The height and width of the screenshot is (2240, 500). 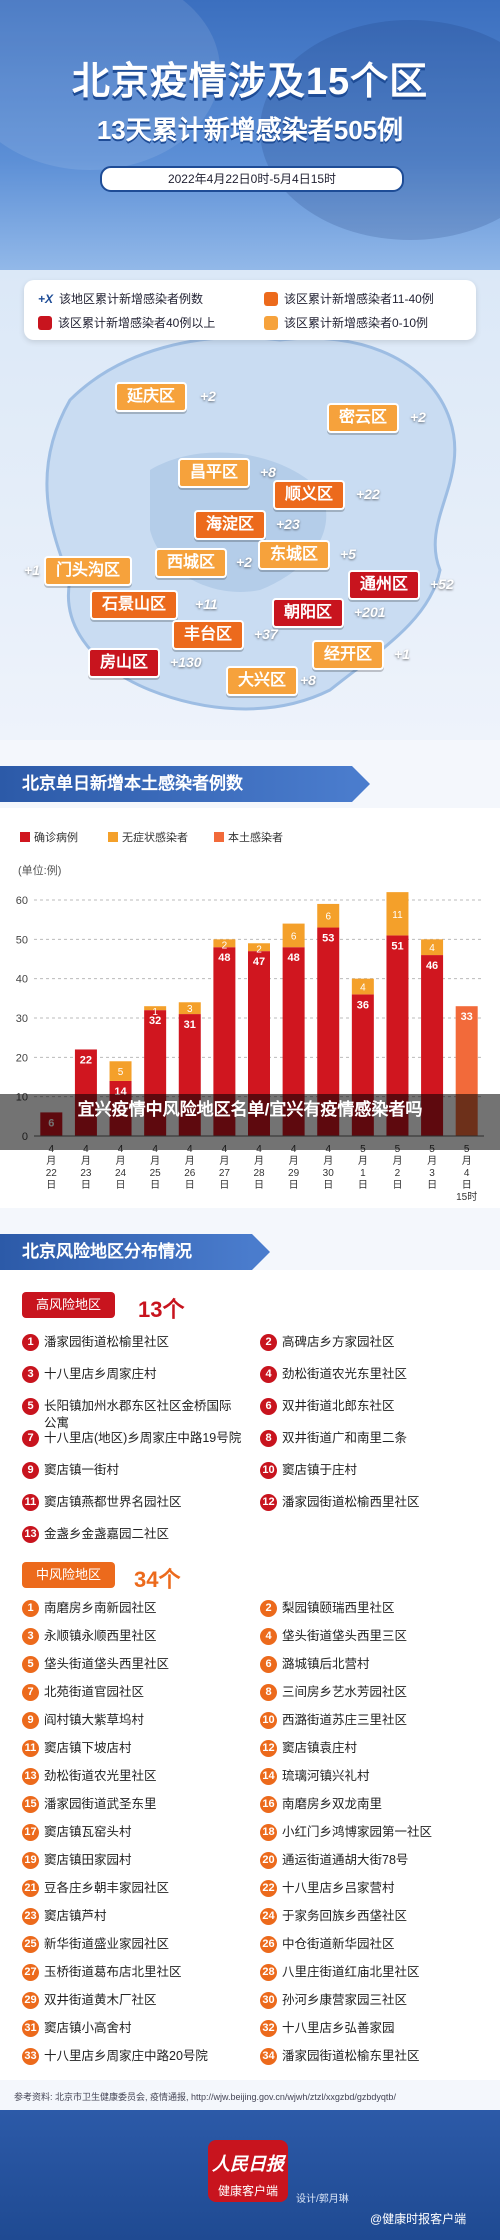 What do you see at coordinates (132, 2028) in the screenshot?
I see `list-item: 31 窦店镇小高舍村` at bounding box center [132, 2028].